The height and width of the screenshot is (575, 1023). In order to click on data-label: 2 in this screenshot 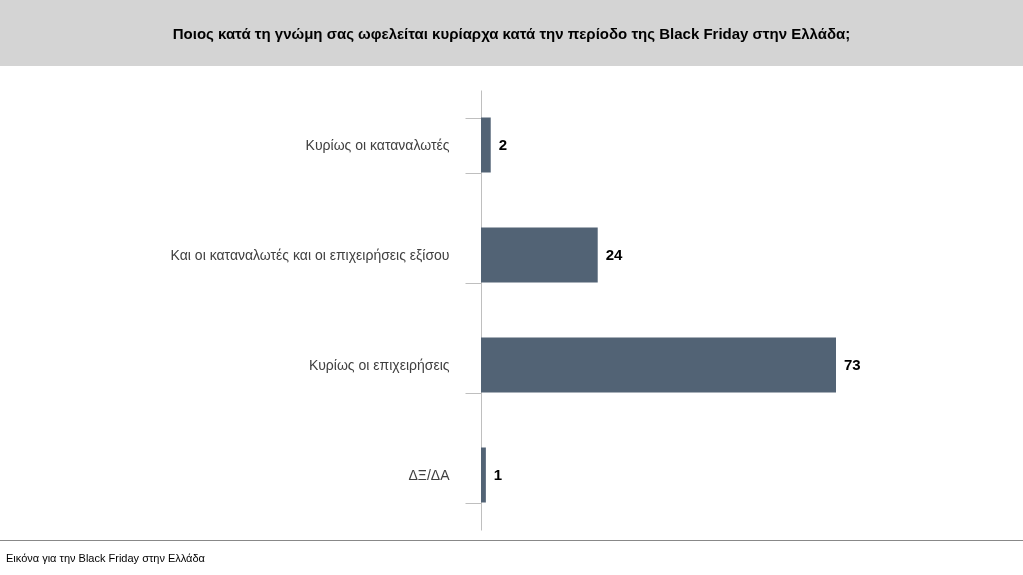, I will do `click(503, 144)`.